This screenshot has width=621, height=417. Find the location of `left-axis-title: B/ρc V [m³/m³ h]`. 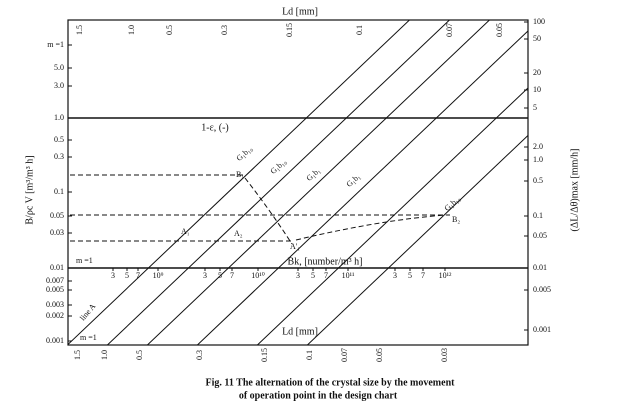

left-axis-title: B/ρc V [m³/m³ h] is located at coordinates (29, 189).